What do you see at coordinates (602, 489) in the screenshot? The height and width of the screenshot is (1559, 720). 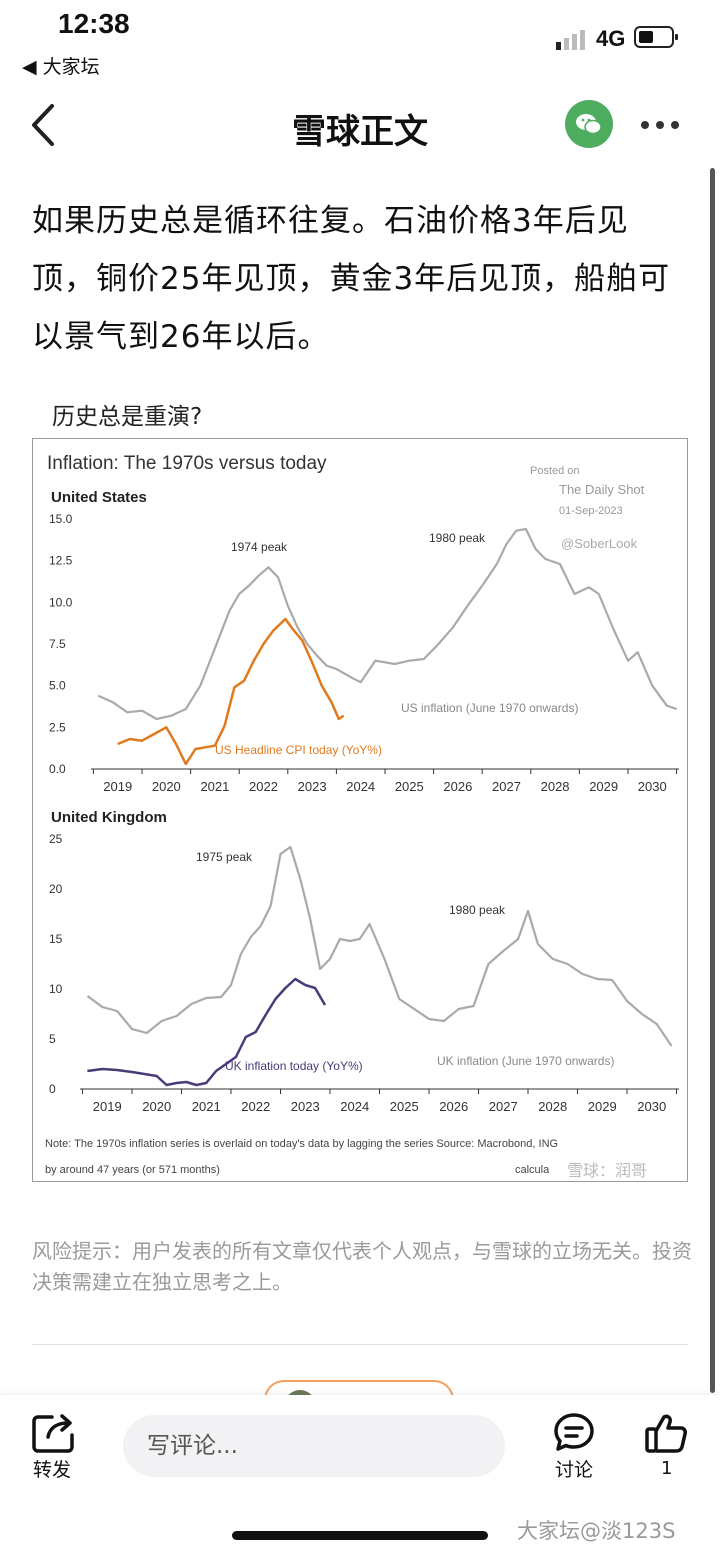 I see `source-name-label: The Daily Shot` at bounding box center [602, 489].